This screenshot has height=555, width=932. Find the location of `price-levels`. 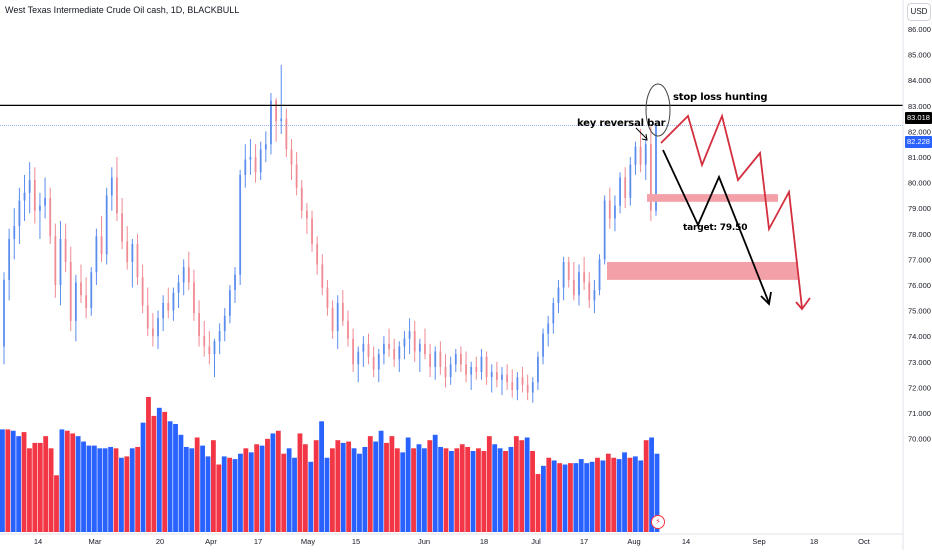

price-levels is located at coordinates (451, 115).